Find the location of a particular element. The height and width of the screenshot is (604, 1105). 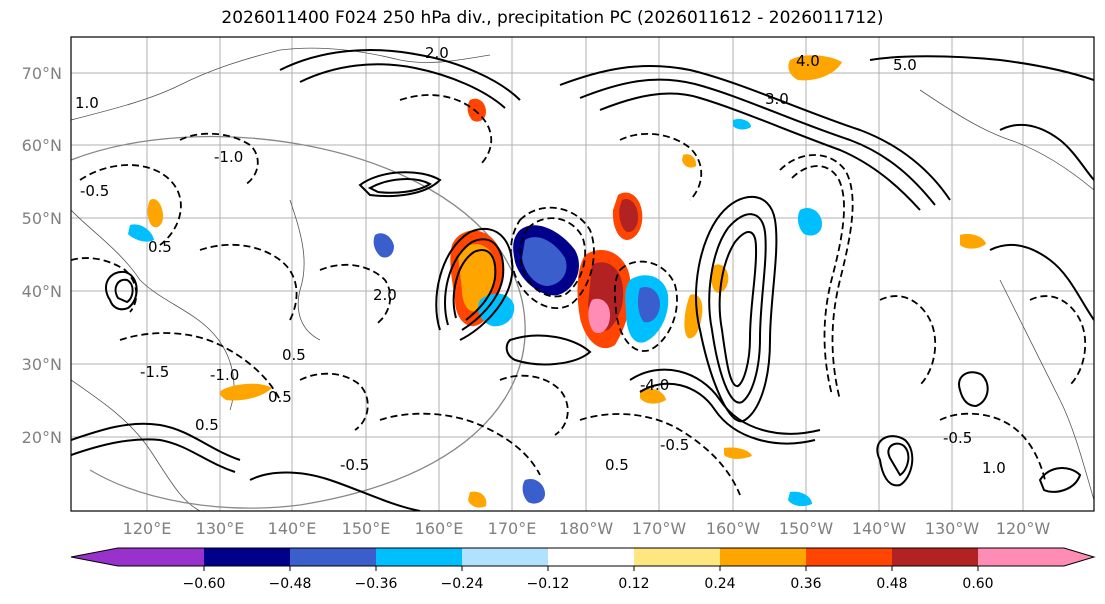

latitude-label: 20°N is located at coordinates (42, 437).